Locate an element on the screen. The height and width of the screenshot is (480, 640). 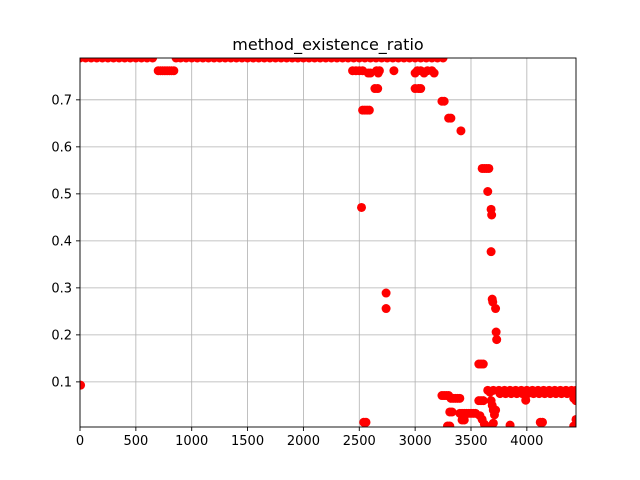
y-tick-label: 0.7 is located at coordinates (61, 100).